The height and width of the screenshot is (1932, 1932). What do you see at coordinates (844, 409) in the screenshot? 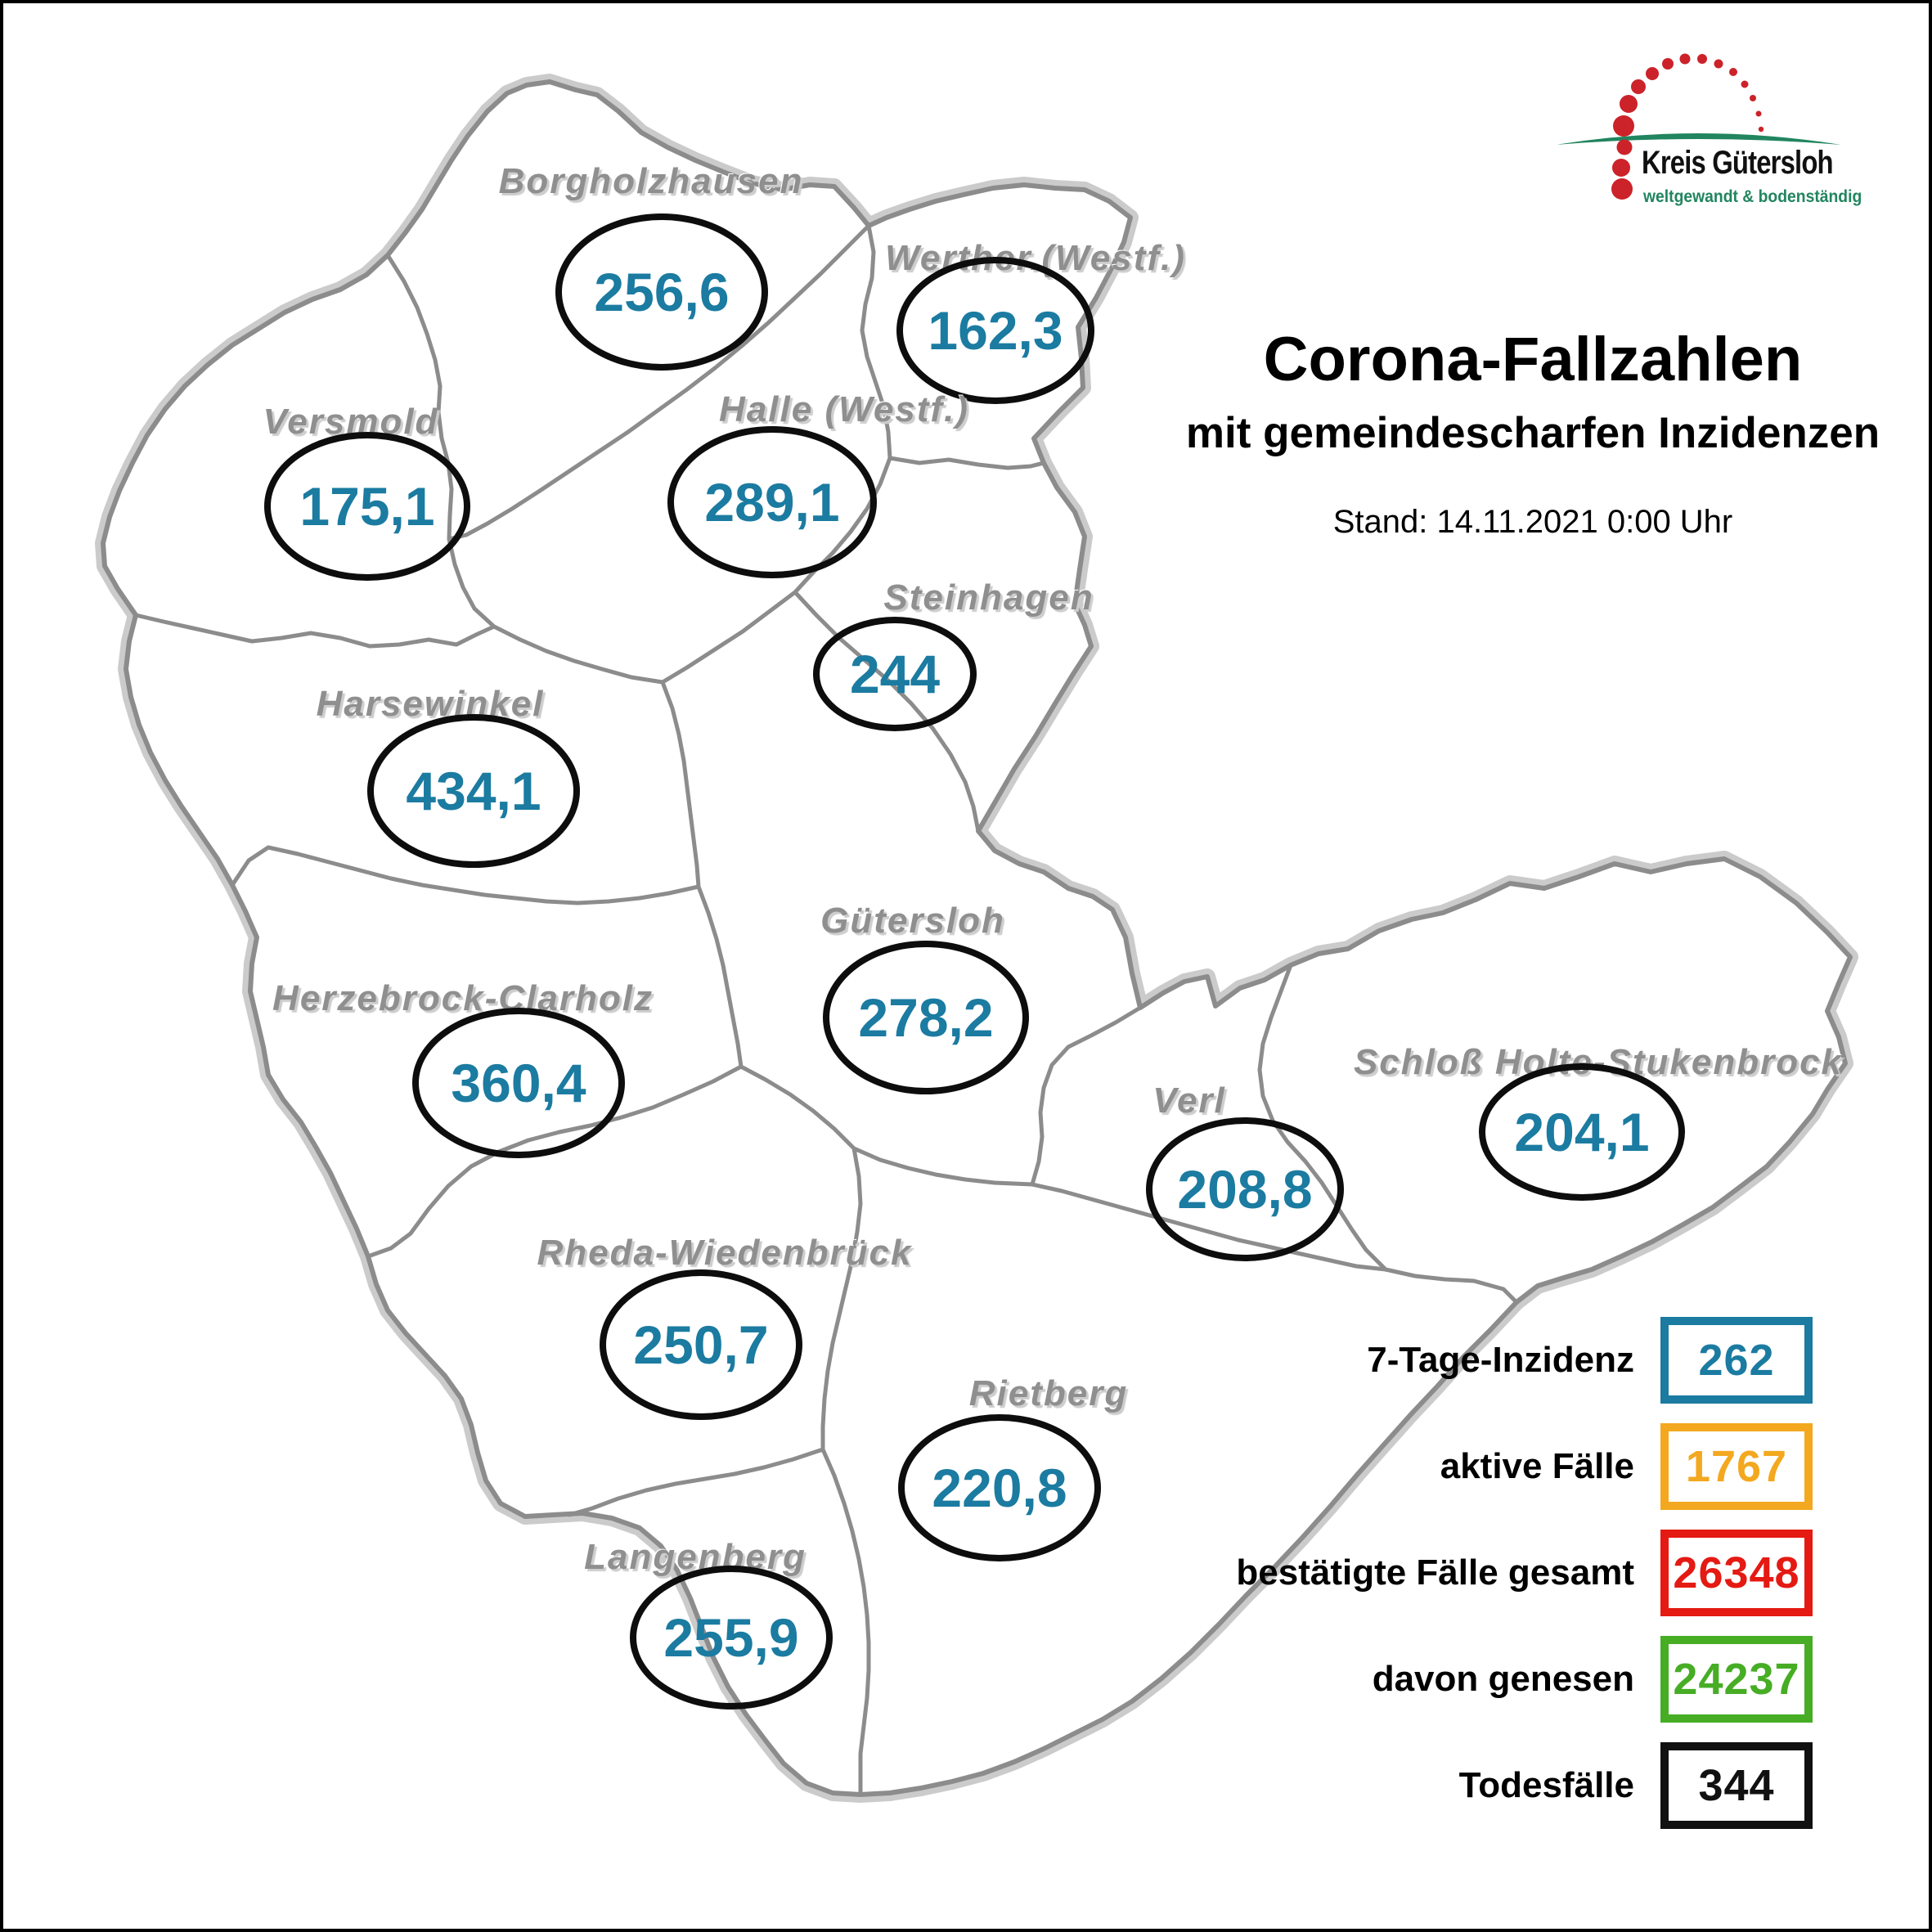
I see `municipality-name: Halle (Westf.)` at bounding box center [844, 409].